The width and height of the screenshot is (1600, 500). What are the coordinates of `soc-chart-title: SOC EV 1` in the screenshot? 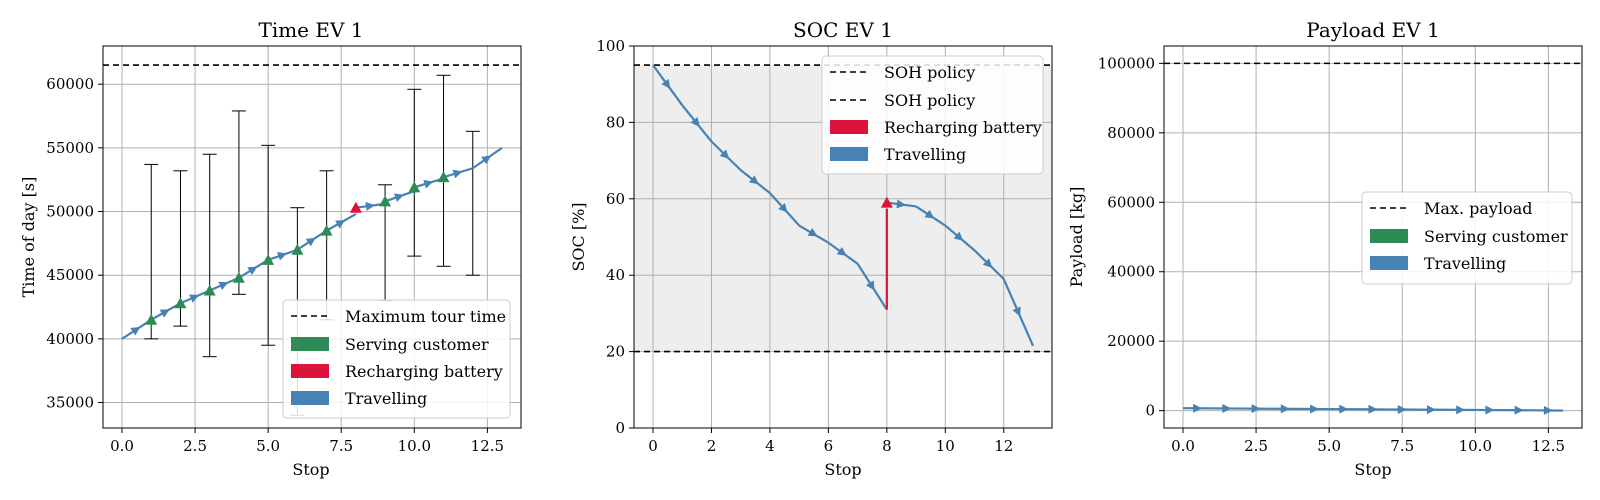 It's located at (843, 30).